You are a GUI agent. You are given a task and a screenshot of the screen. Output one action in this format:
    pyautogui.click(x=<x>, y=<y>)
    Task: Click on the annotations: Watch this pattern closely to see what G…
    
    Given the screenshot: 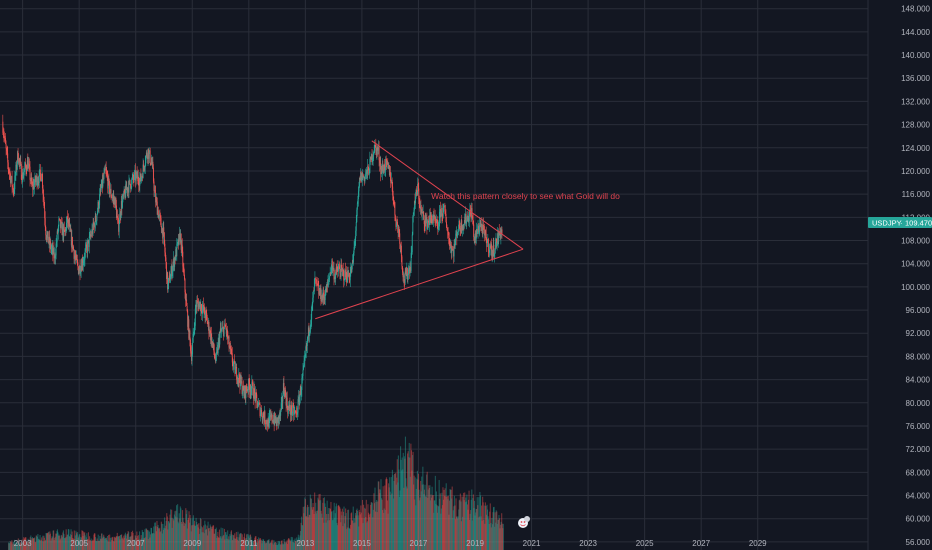 What is the action you would take?
    pyautogui.click(x=467, y=230)
    